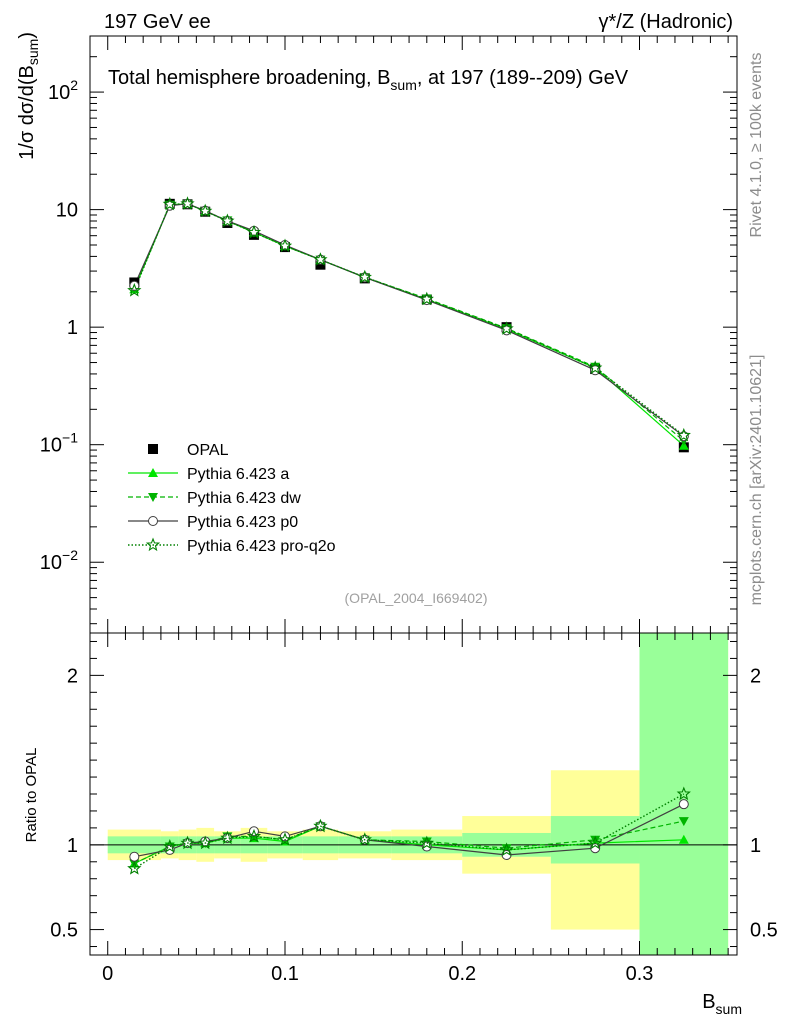  What do you see at coordinates (157, 22) in the screenshot?
I see `header-left: 197 GeV ee` at bounding box center [157, 22].